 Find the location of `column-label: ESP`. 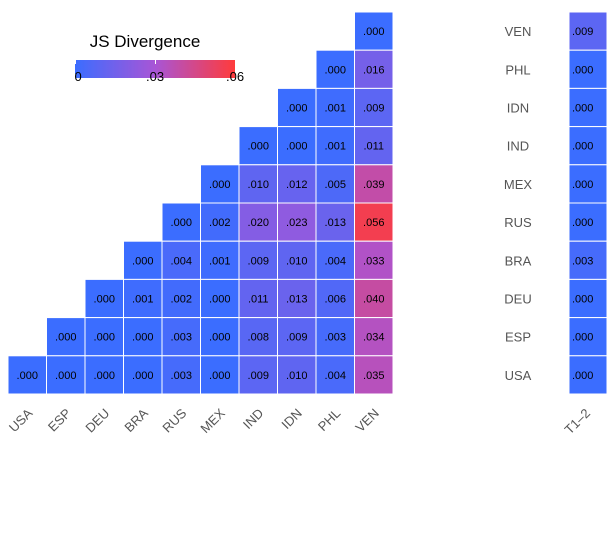

column-label: ESP is located at coordinates (59, 420).